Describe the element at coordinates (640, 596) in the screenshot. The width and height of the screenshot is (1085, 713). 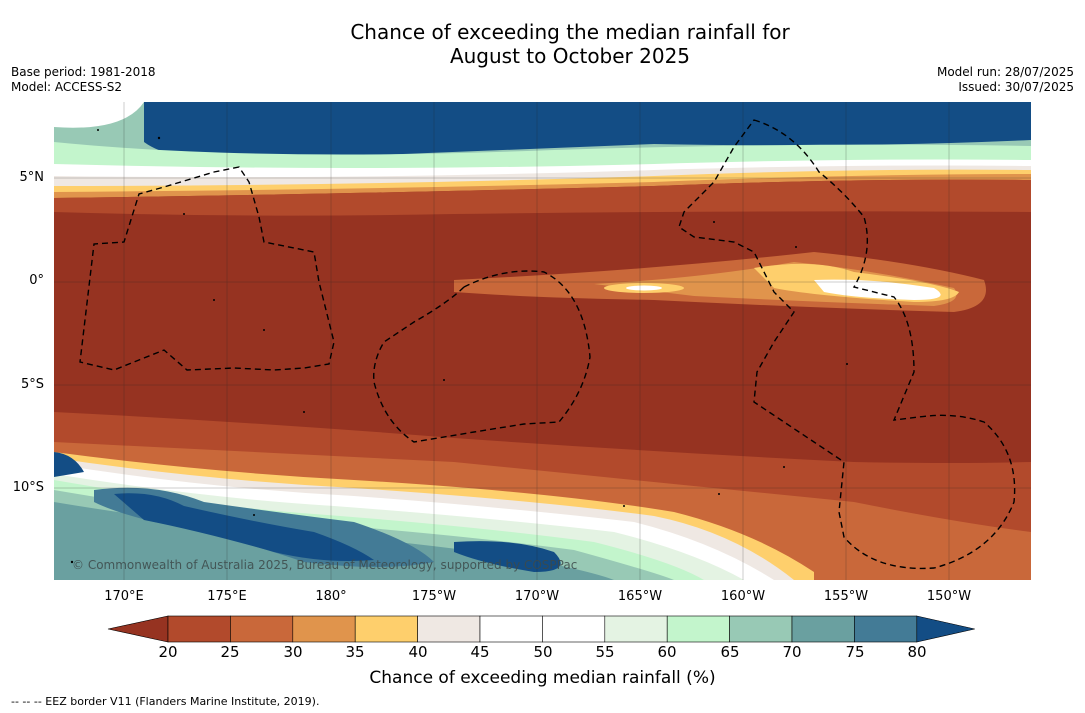
I see `lon-label-165w: 165°W` at that location.